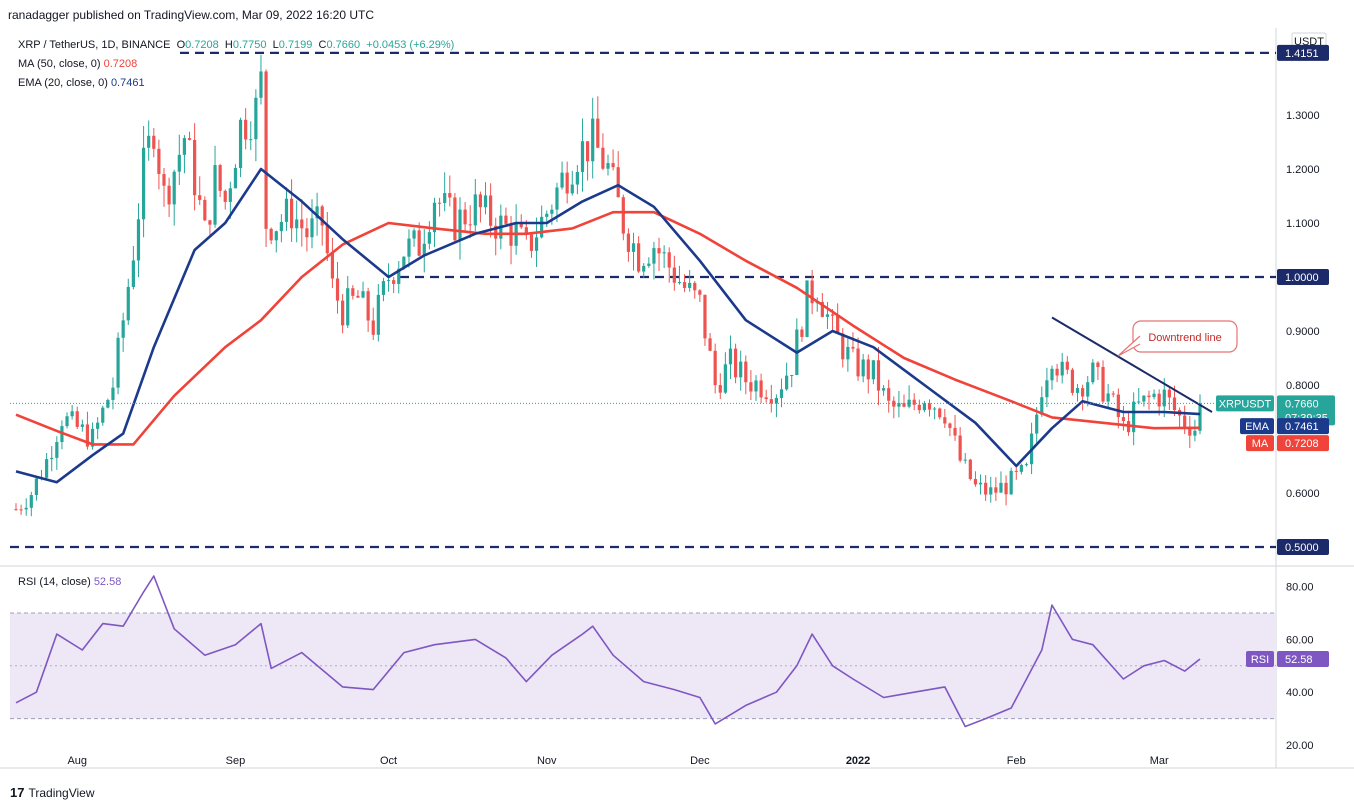  I want to click on low-label: L, so click(275, 45).